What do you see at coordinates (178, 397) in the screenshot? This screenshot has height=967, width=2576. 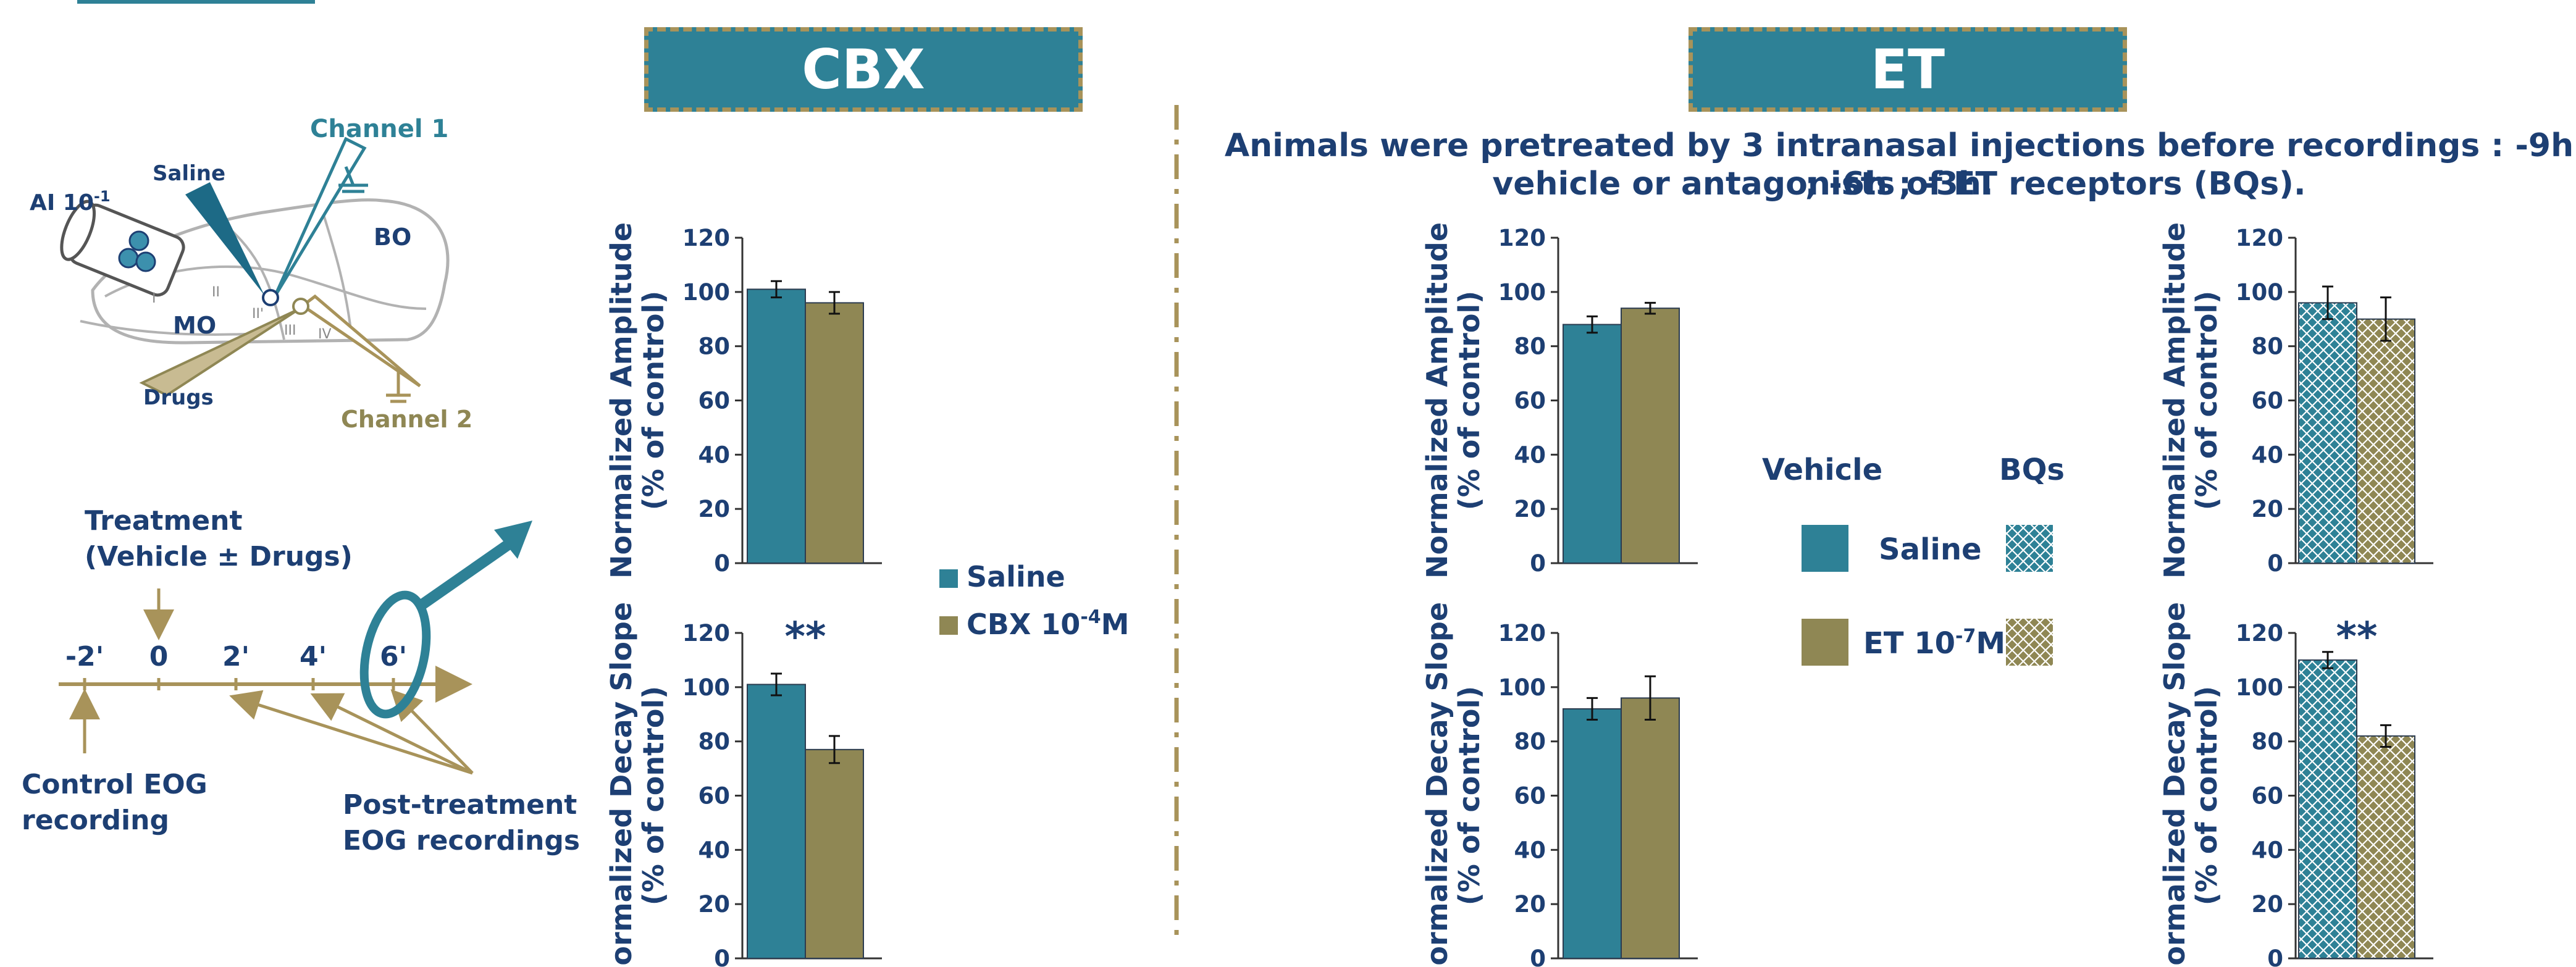 I see `drugs-label: Drugs` at bounding box center [178, 397].